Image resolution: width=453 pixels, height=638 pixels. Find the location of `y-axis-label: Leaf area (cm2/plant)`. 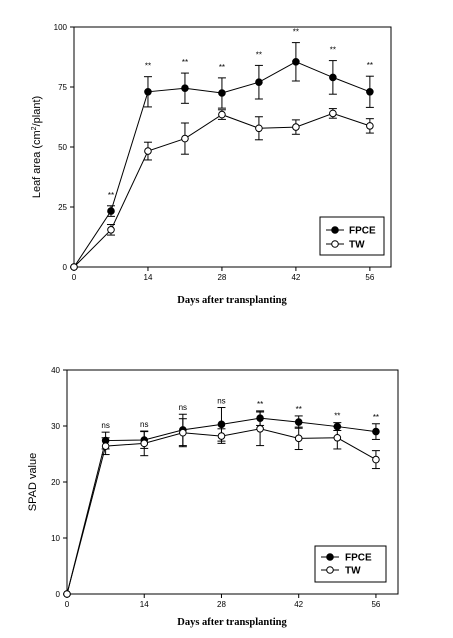

y-axis-label: Leaf area (cm2/plant) is located at coordinates (37, 147).